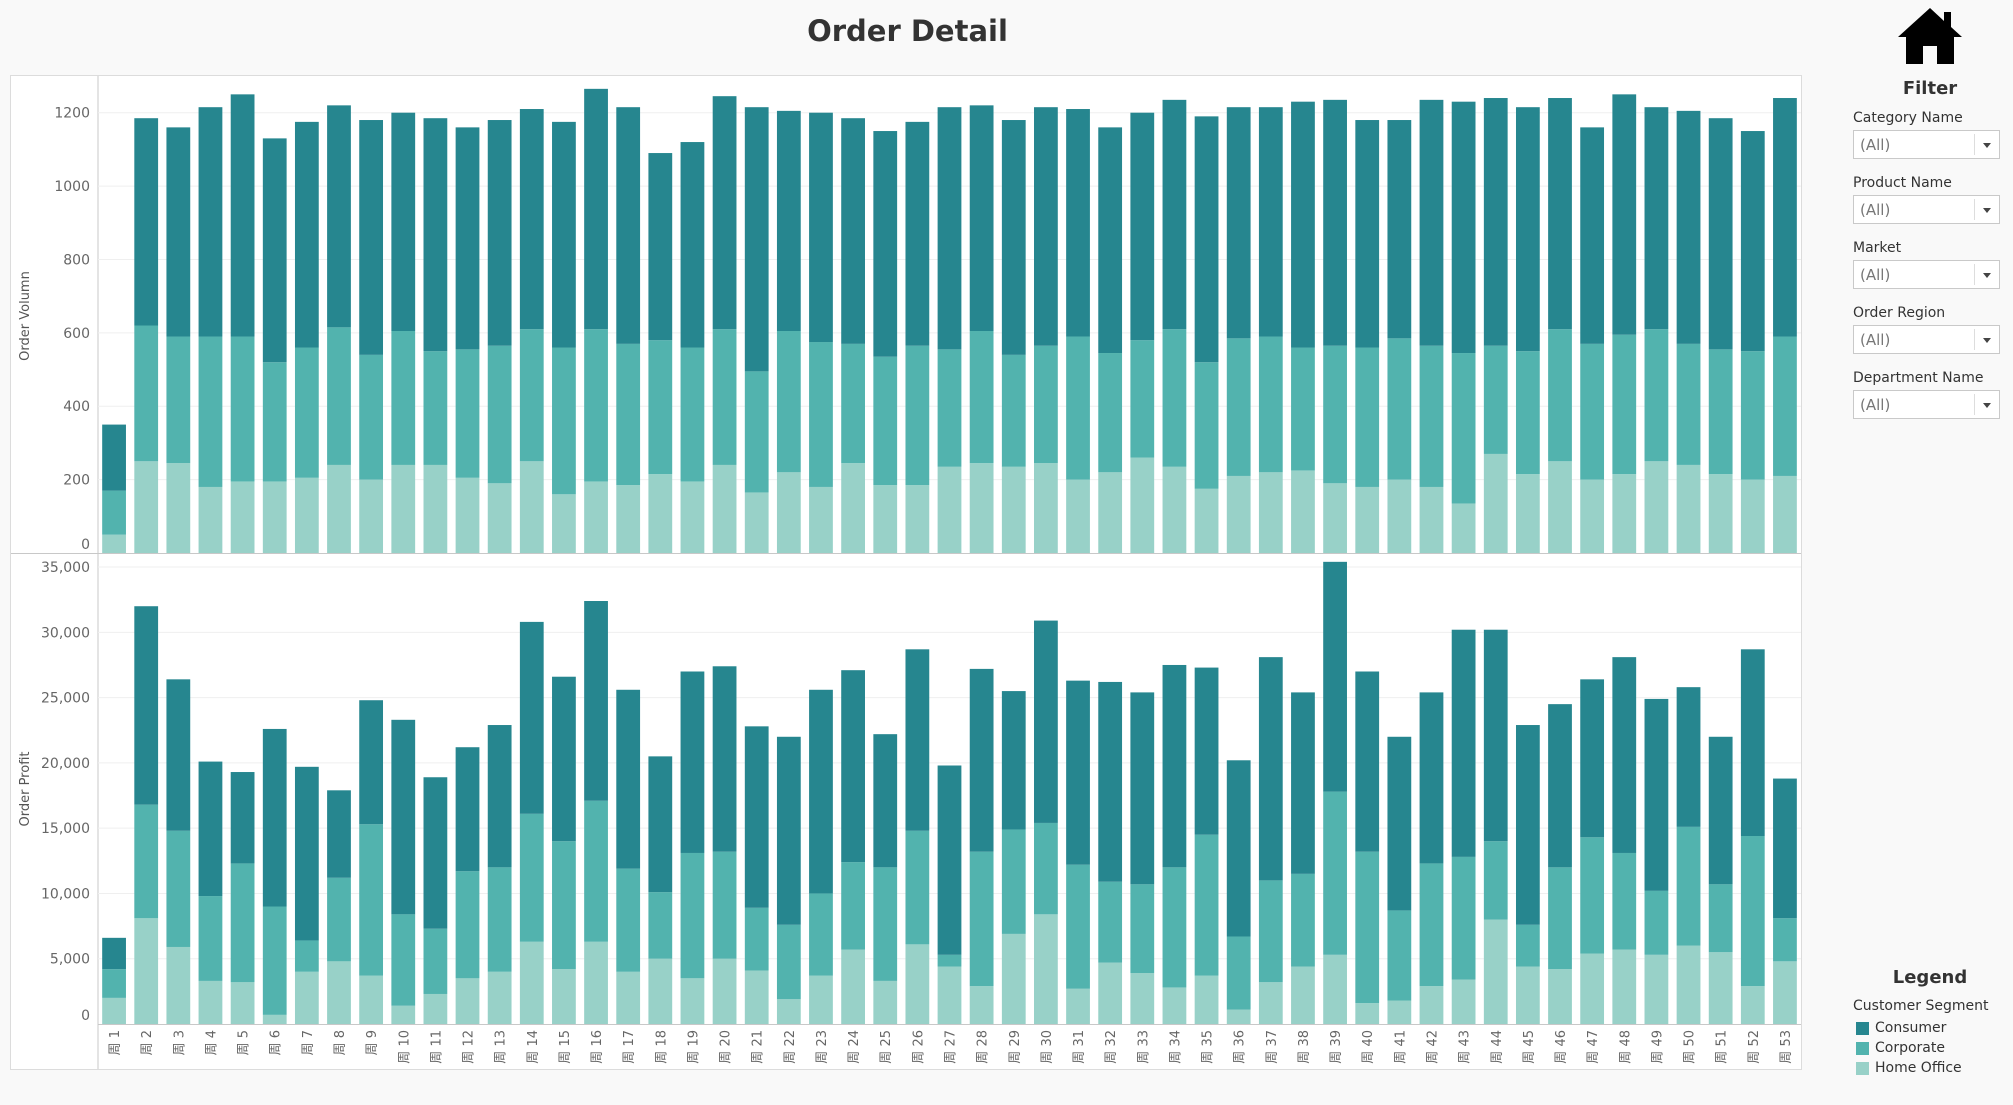 This screenshot has width=2013, height=1105. What do you see at coordinates (1930, 36) in the screenshot?
I see `home-button` at bounding box center [1930, 36].